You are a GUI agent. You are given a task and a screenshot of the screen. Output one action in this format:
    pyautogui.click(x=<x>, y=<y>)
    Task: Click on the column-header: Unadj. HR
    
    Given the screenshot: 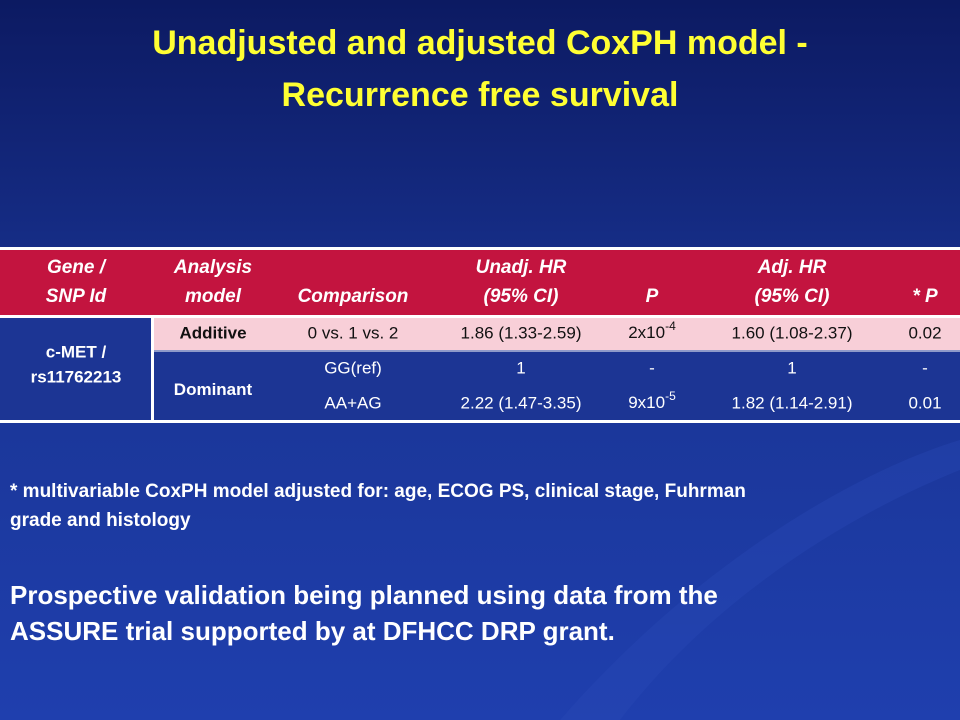 What is the action you would take?
    pyautogui.click(x=521, y=267)
    